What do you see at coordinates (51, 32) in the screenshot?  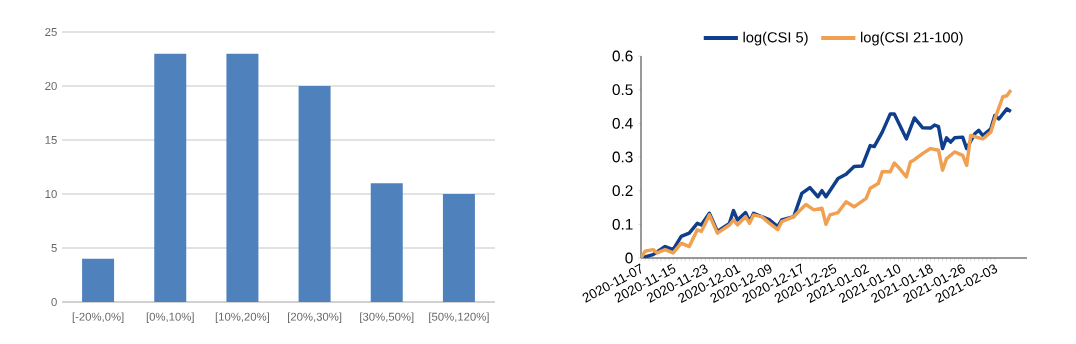 I see `y-tick-label: 25` at bounding box center [51, 32].